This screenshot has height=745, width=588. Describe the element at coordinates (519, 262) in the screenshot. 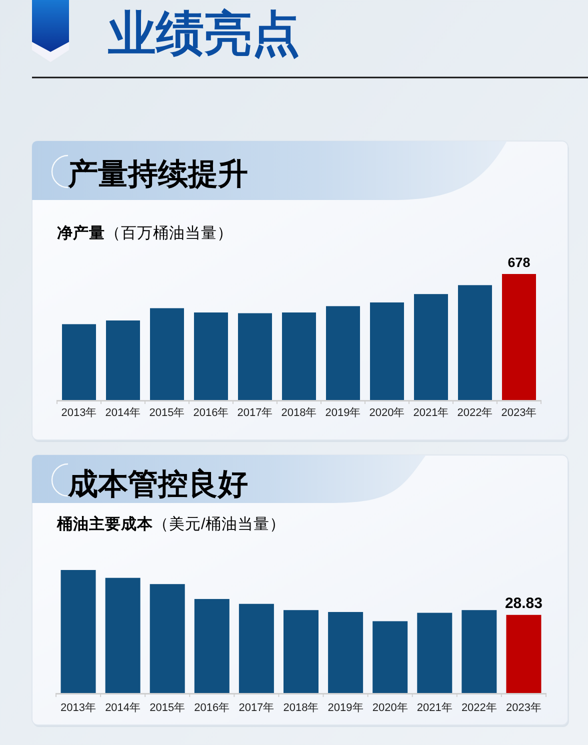

I see `data-label: 678` at that location.